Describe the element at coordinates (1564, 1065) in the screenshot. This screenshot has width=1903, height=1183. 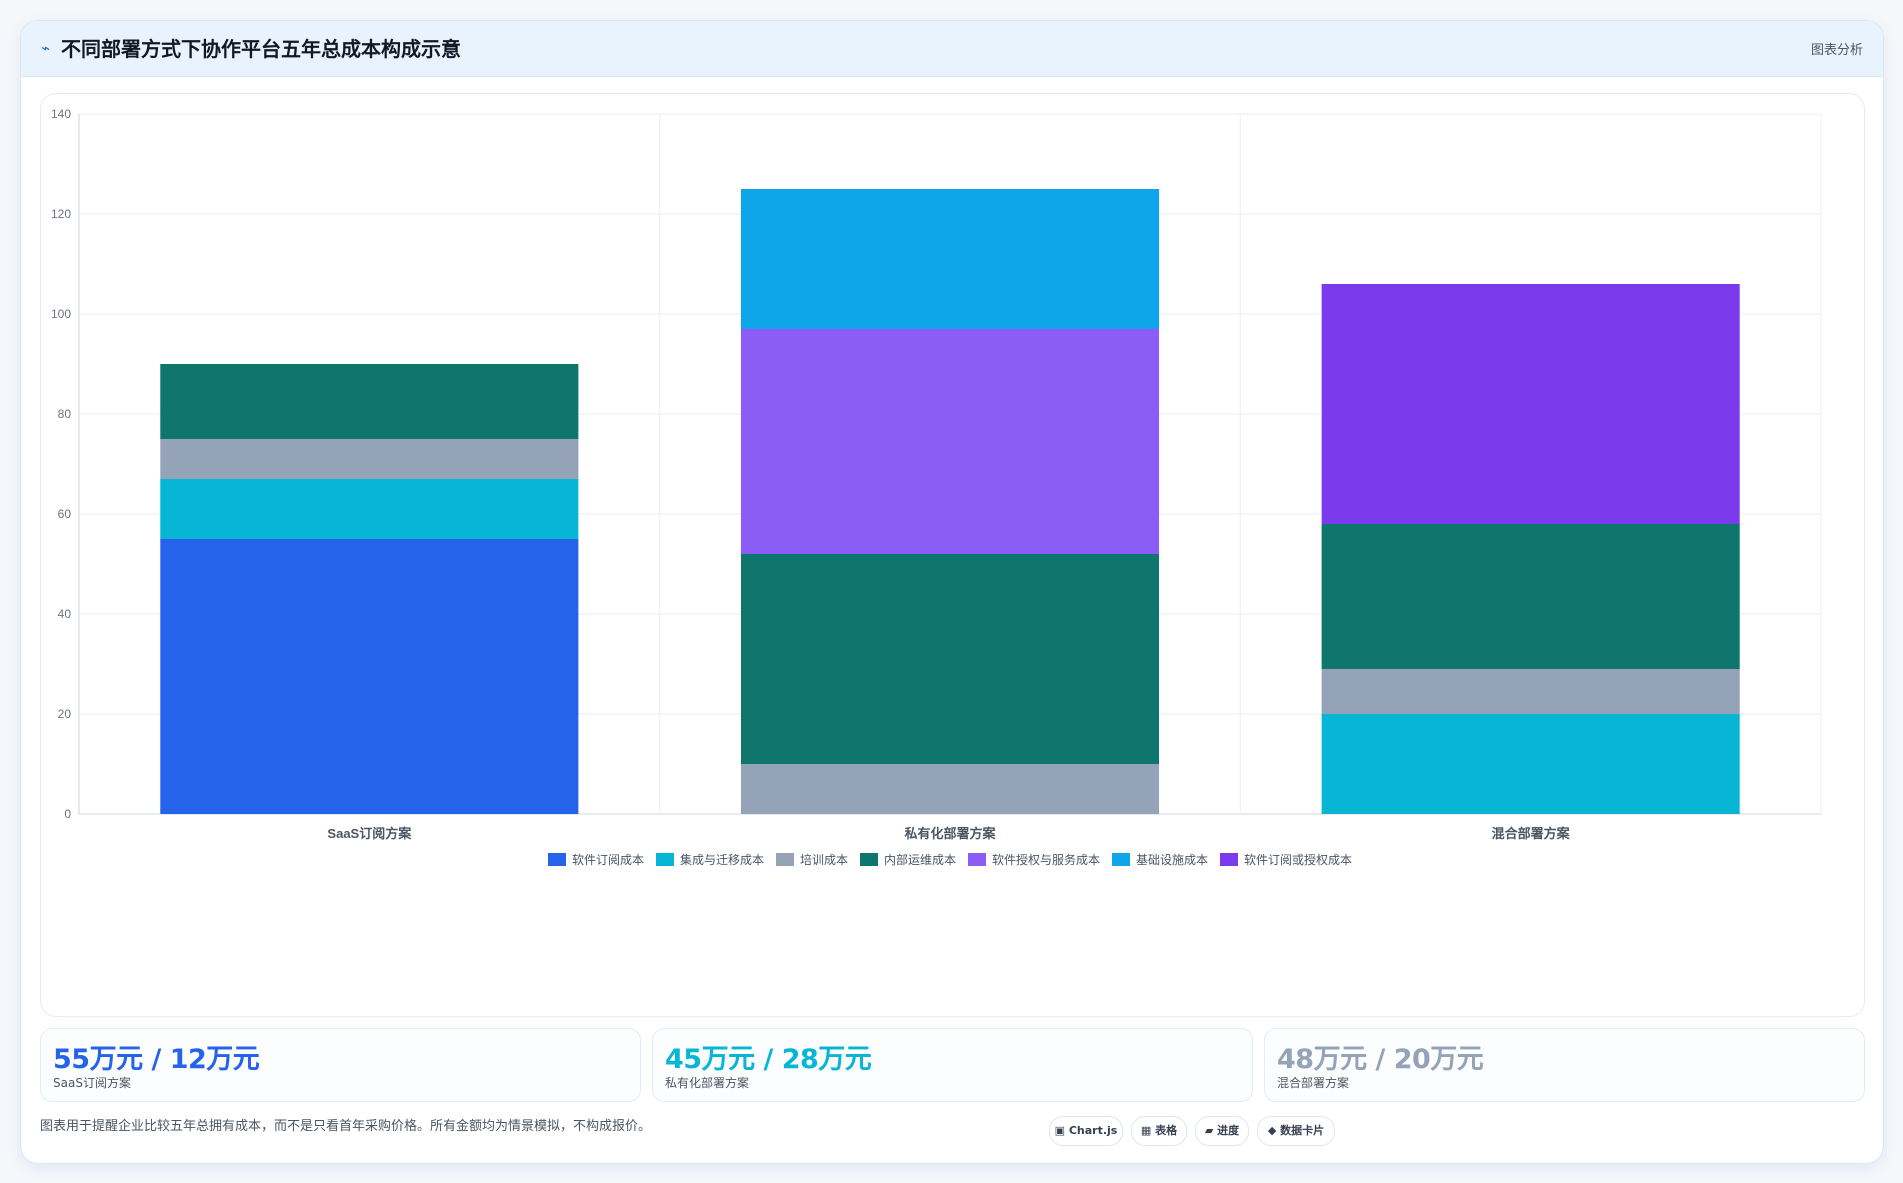
I see `stat-card-hybrid: 48万元 / 20万元 混合部署方案` at that location.